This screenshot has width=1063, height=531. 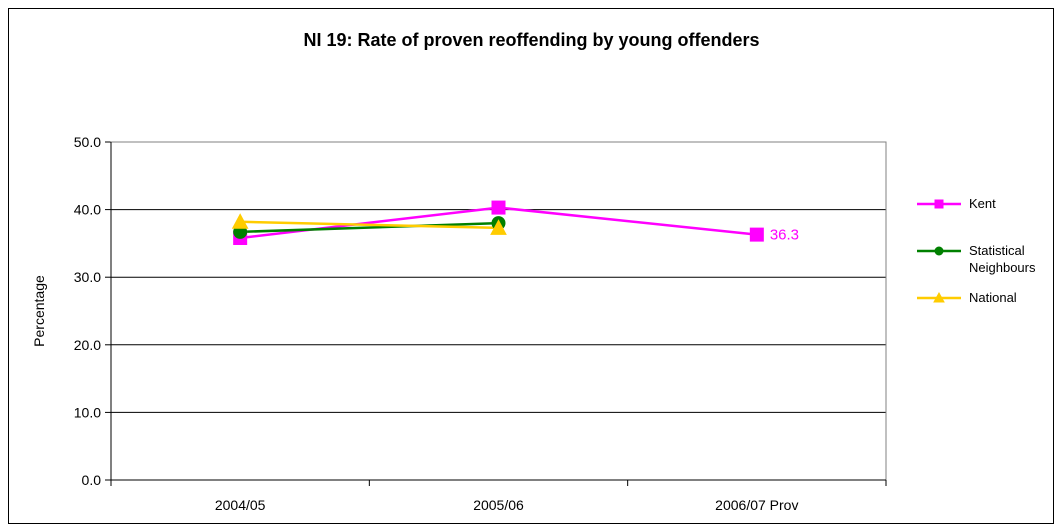 I want to click on legend-label-statistical-neighbours: Neighbours, so click(x=1002, y=267).